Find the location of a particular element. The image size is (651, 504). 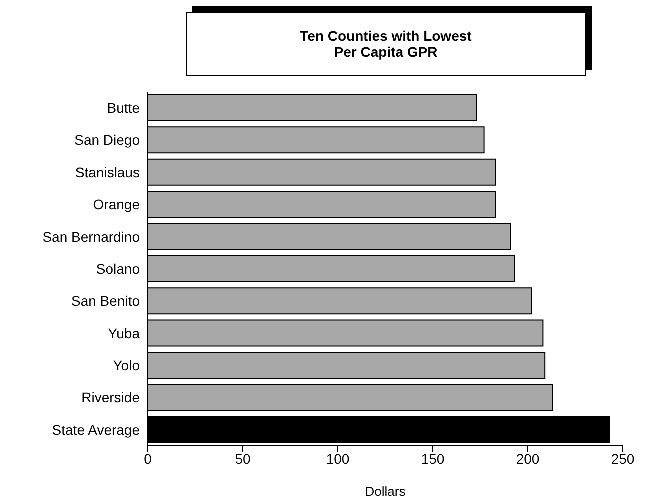

x-tick-label: 100 is located at coordinates (338, 458).